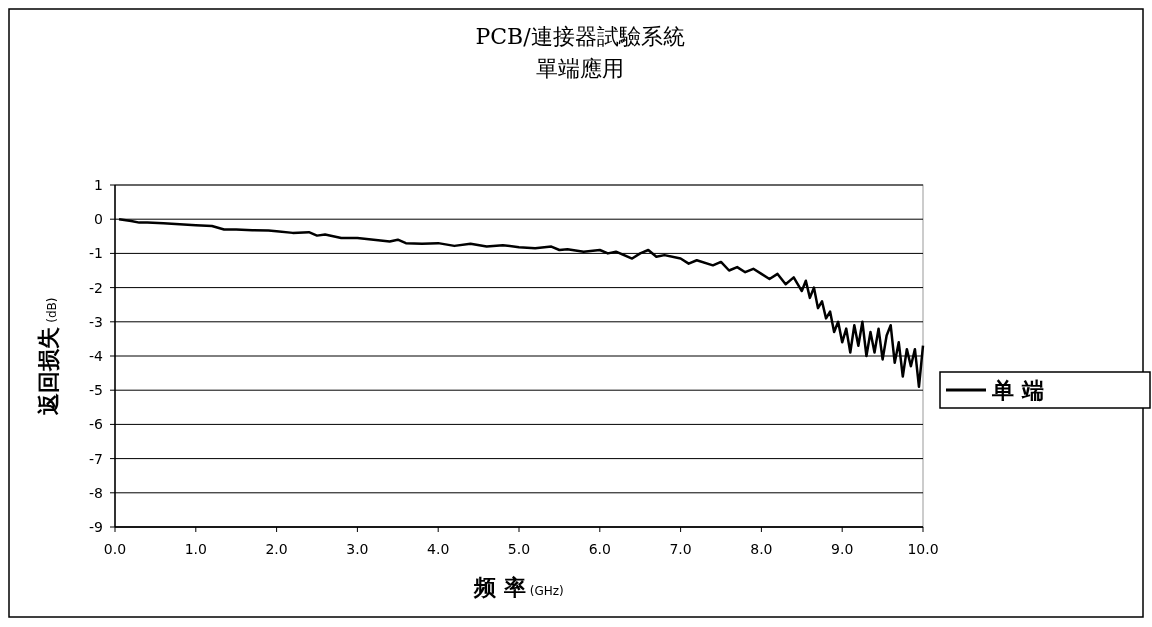 The image size is (1152, 627). Describe the element at coordinates (580, 36) in the screenshot. I see `chart-title: PCB/連接器試驗系統` at that location.